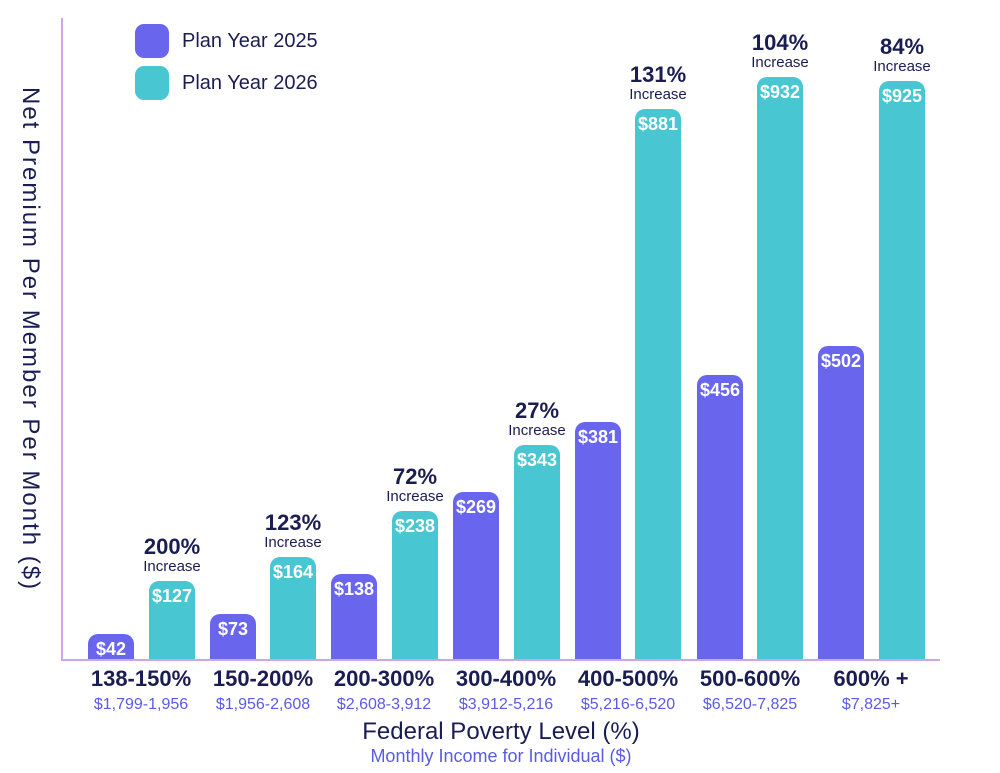 This screenshot has height=773, width=1000. What do you see at coordinates (500, 660) in the screenshot?
I see `x-axis-line` at bounding box center [500, 660].